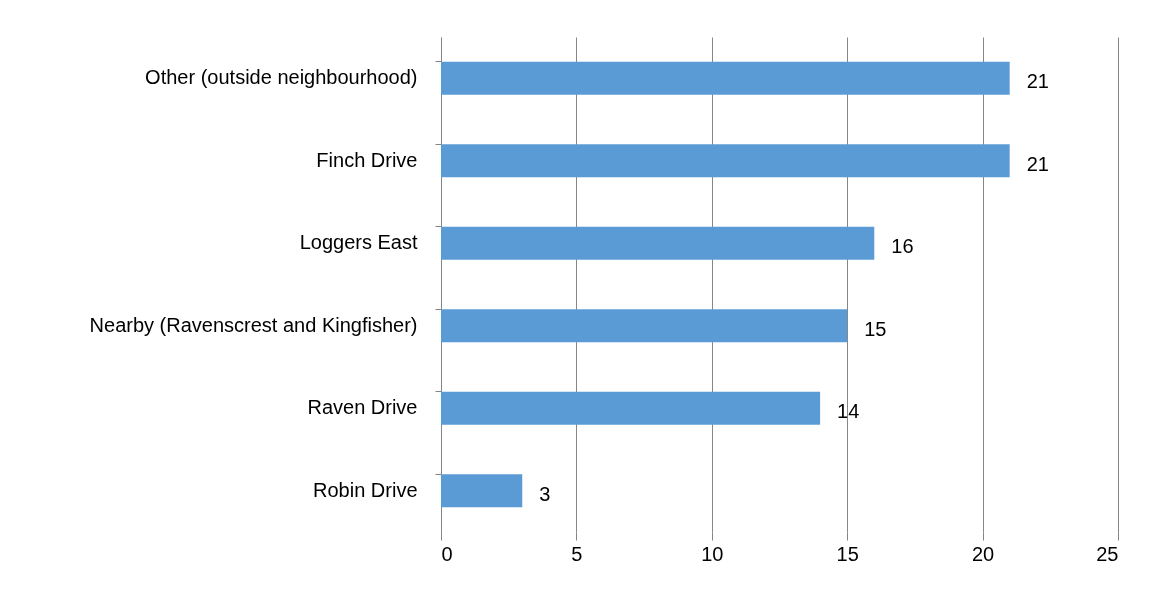  I want to click on data-label: 3, so click(545, 493).